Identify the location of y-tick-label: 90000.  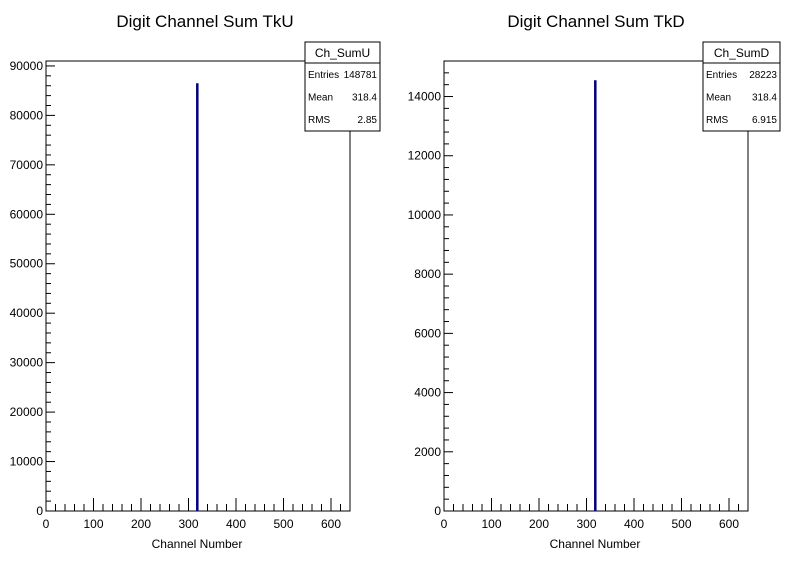
(27, 66).